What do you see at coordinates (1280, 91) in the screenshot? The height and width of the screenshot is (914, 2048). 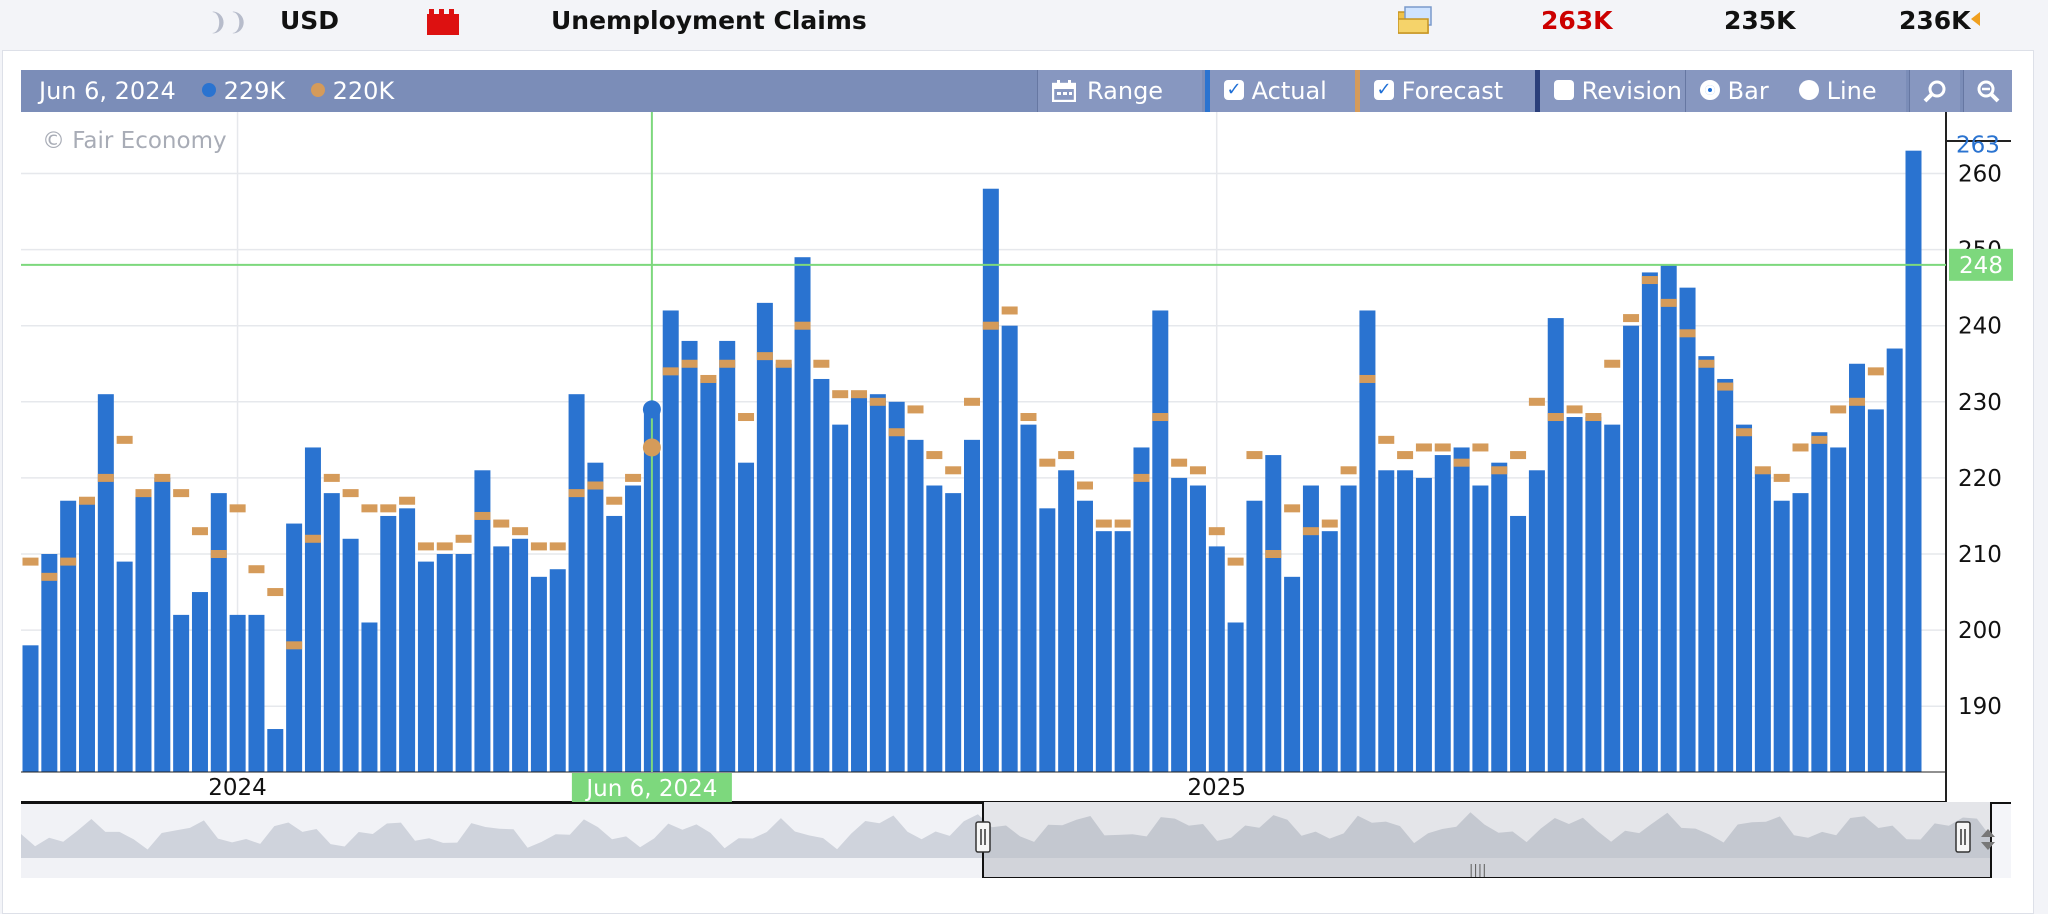 I see `actual-toggle: ✓ Actual` at bounding box center [1280, 91].